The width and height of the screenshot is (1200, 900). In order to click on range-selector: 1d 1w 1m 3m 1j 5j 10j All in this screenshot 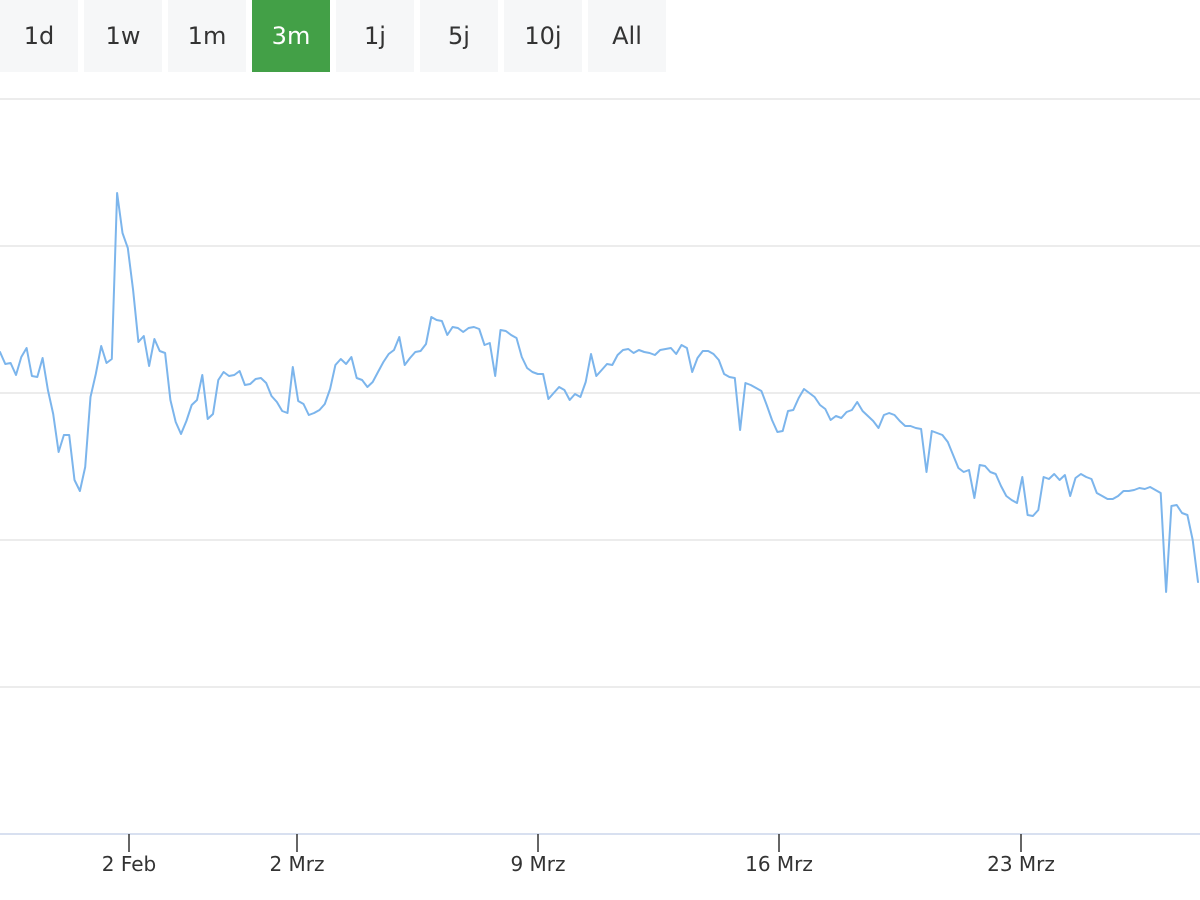, I will do `click(333, 36)`.